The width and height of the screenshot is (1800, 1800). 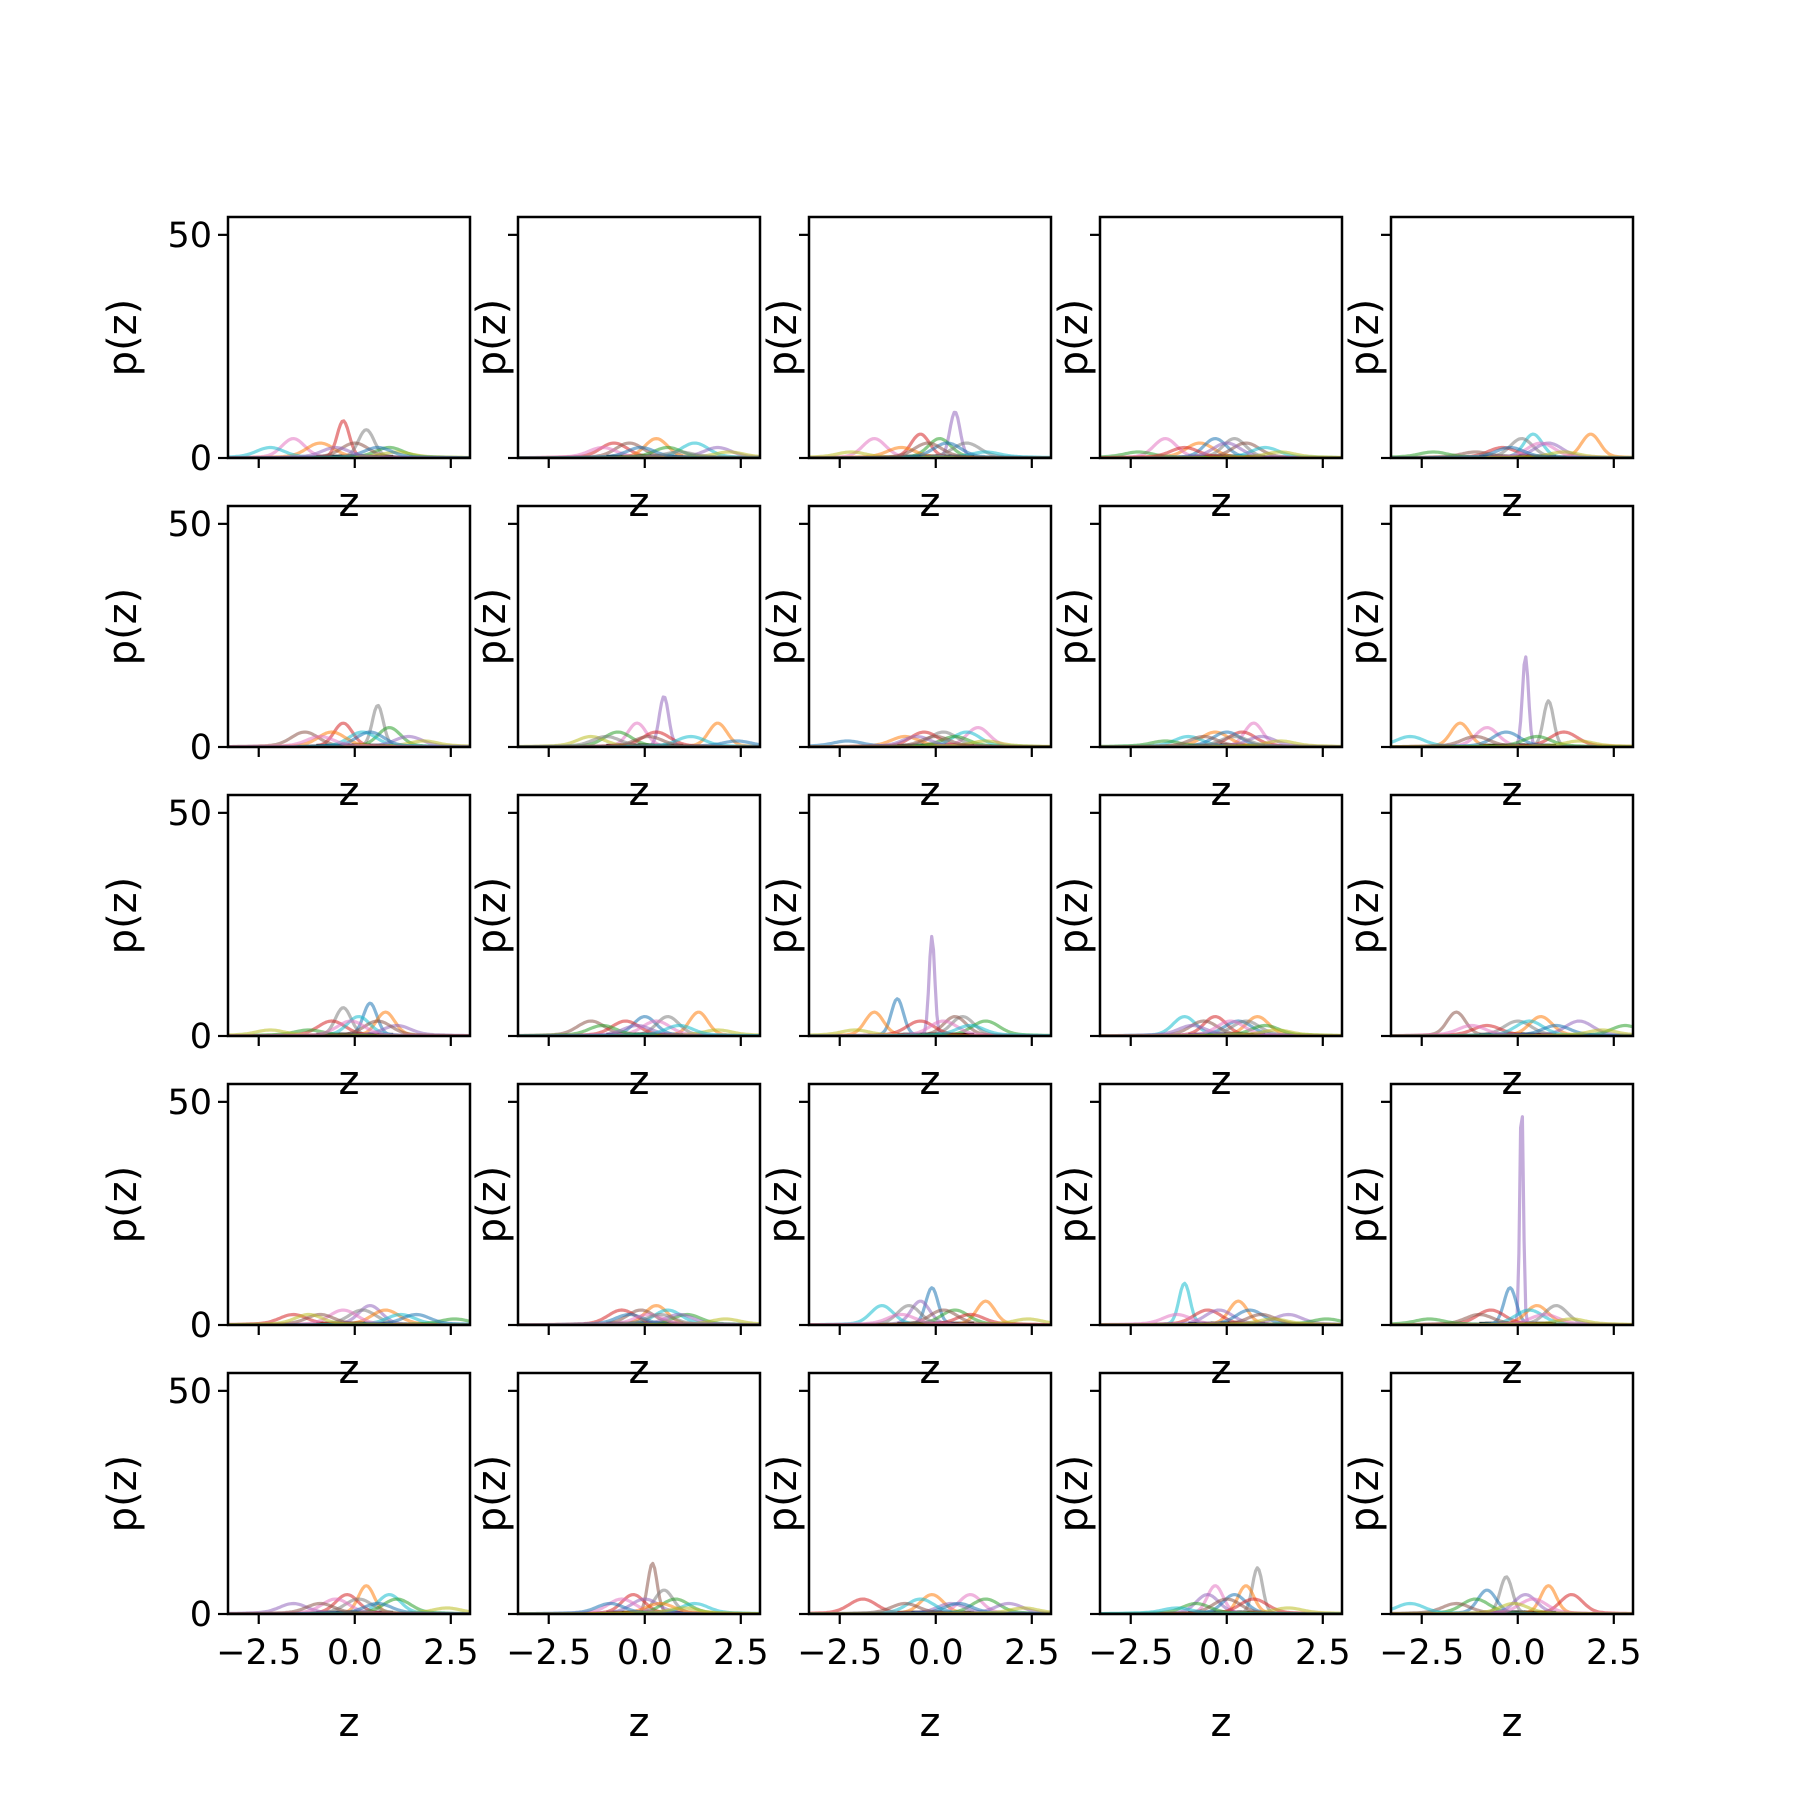 I want to click on subplot-r1-c3: z p(z), so click(x=906, y=370).